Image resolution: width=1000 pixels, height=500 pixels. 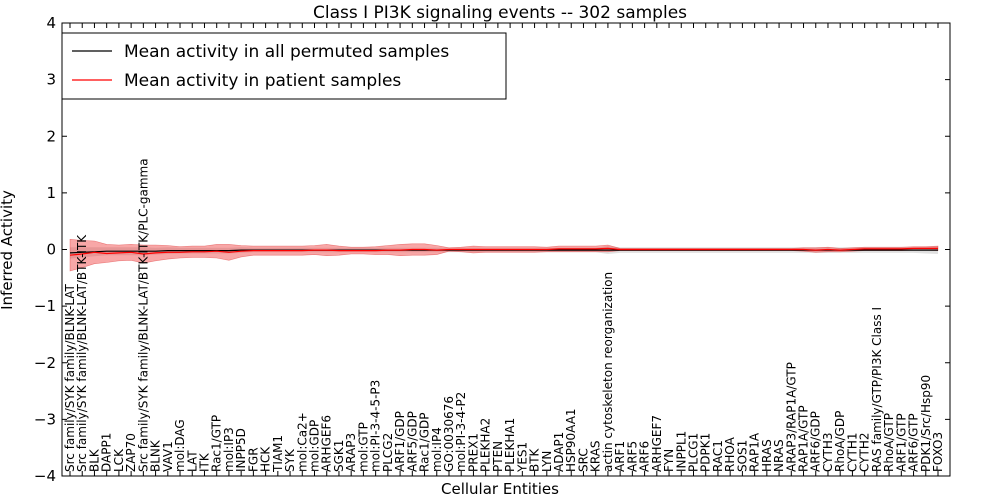 I want to click on legend-label-patient: Mean activity in patient samples, so click(x=262, y=81).